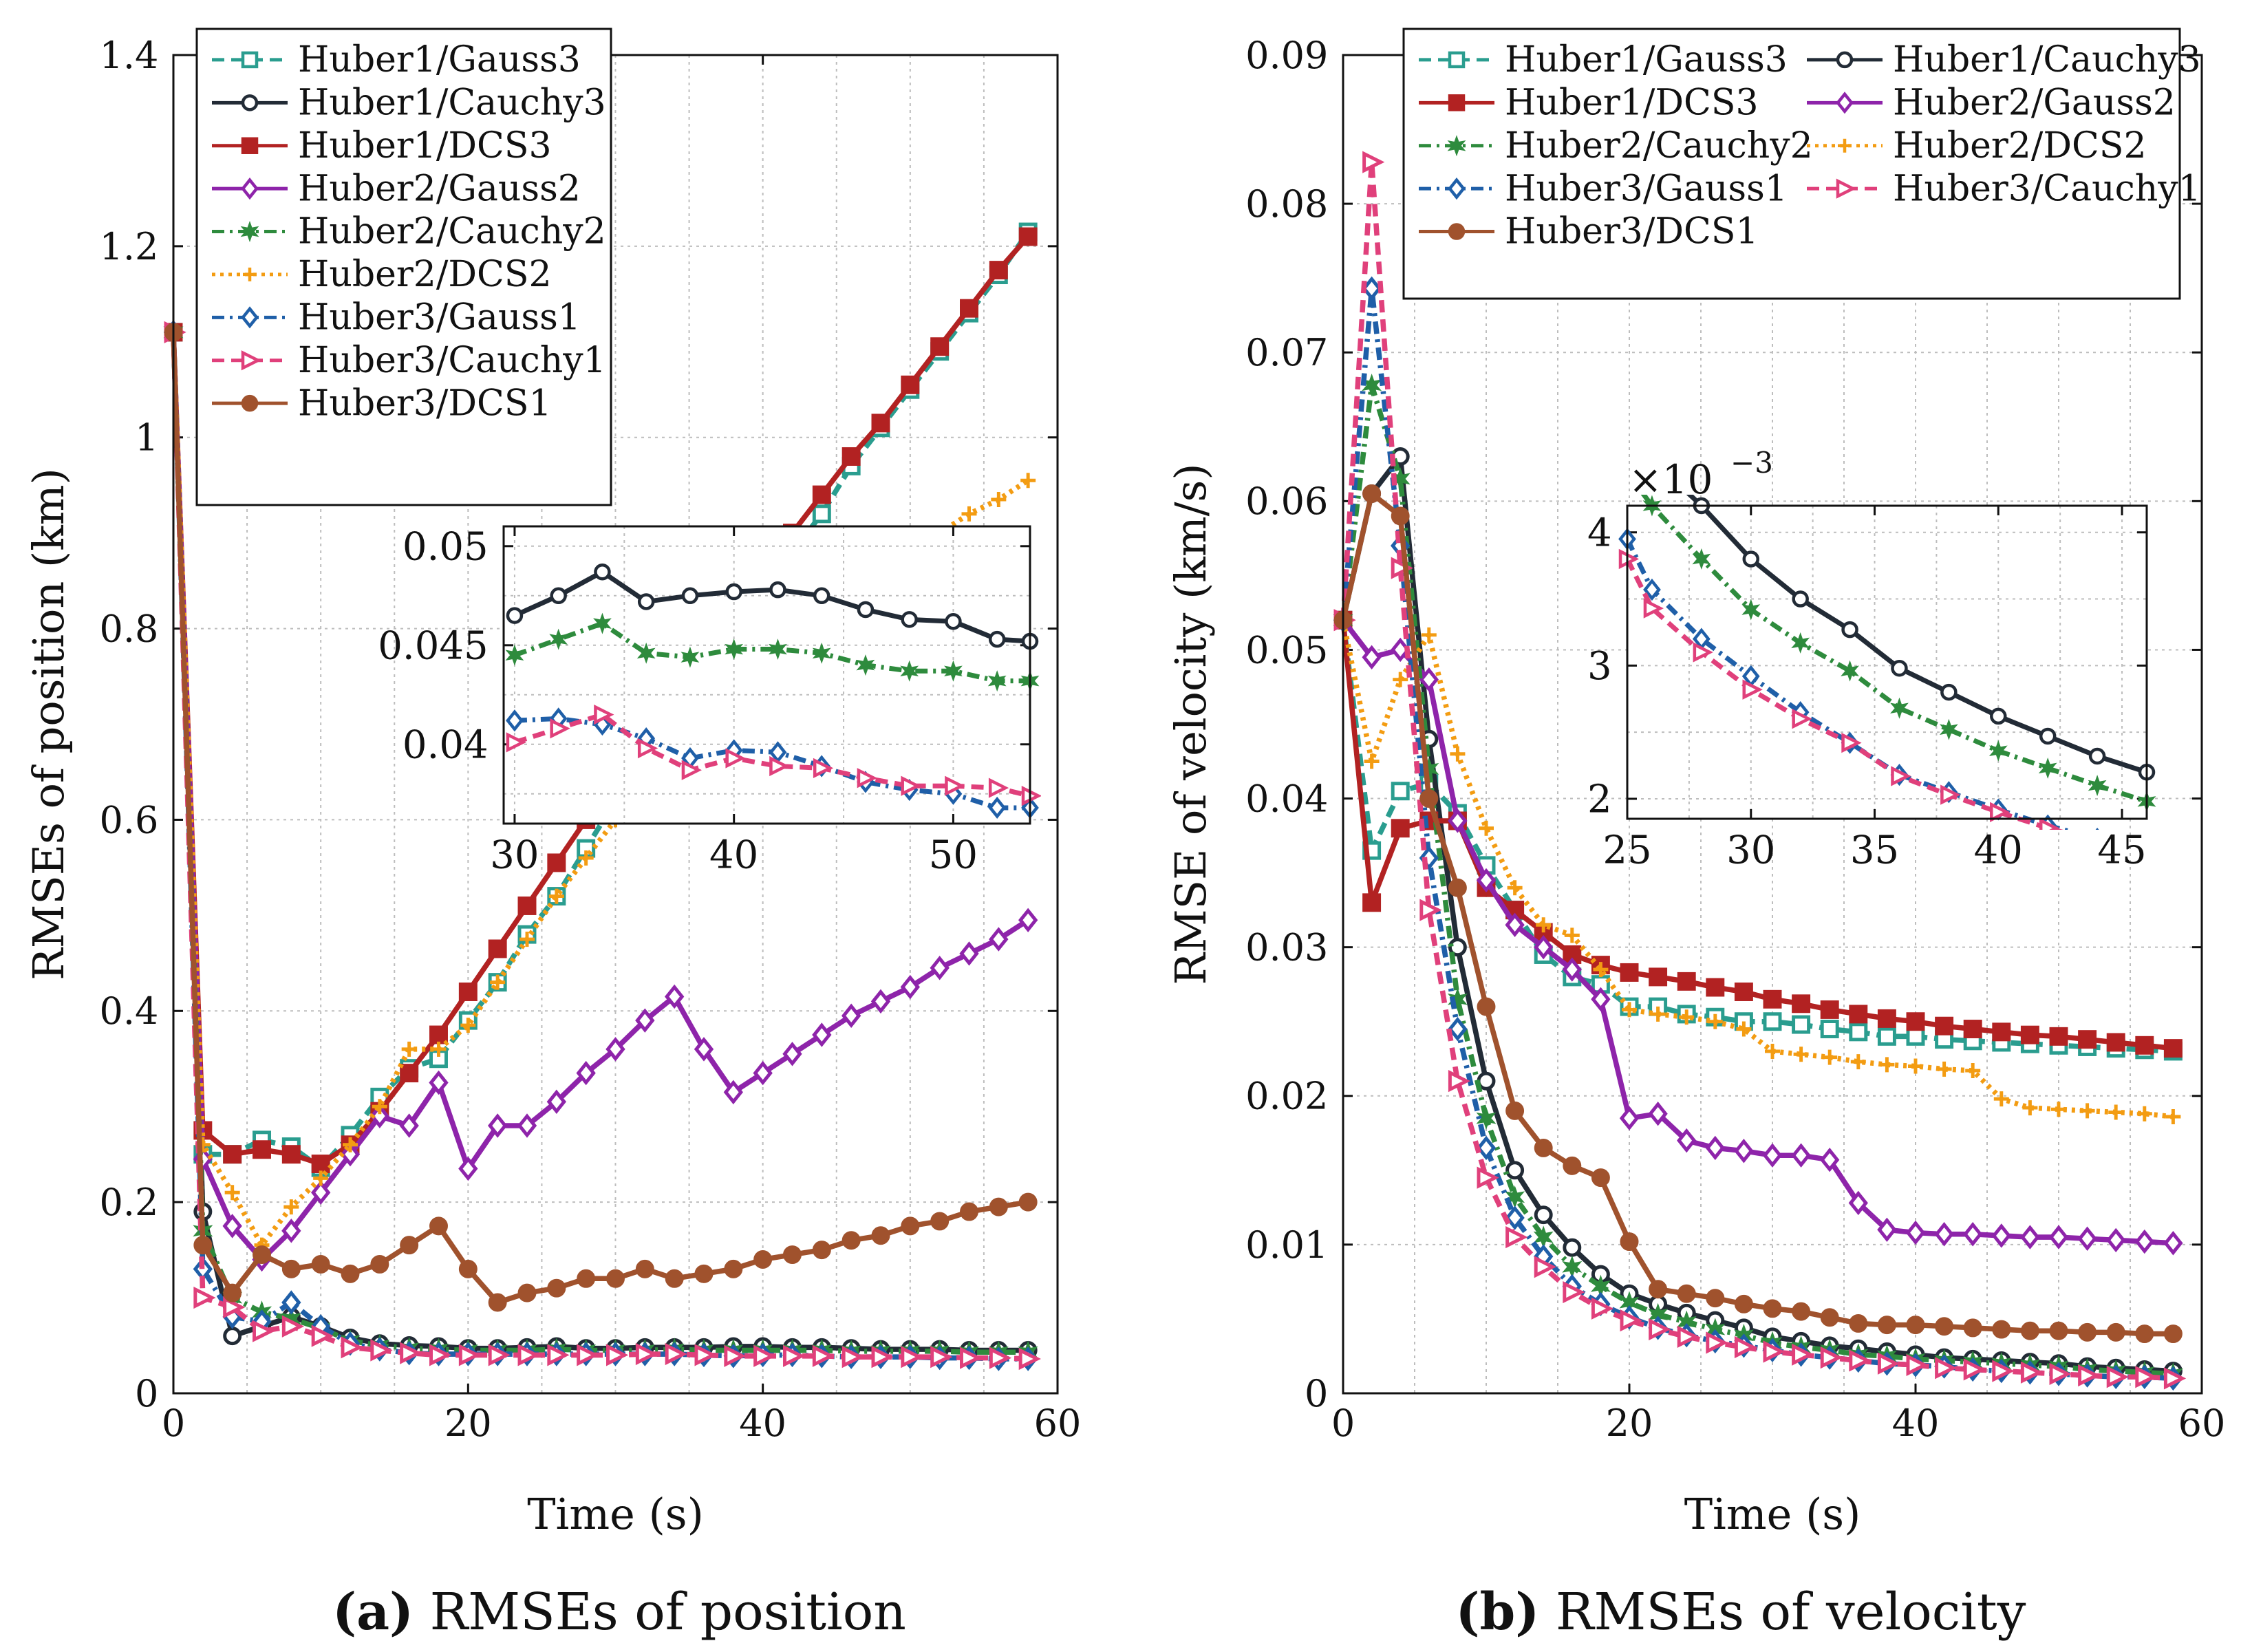 This screenshot has width=2241, height=1652. I want to click on legend-item: Huber3/DCS1, so click(1589, 232).